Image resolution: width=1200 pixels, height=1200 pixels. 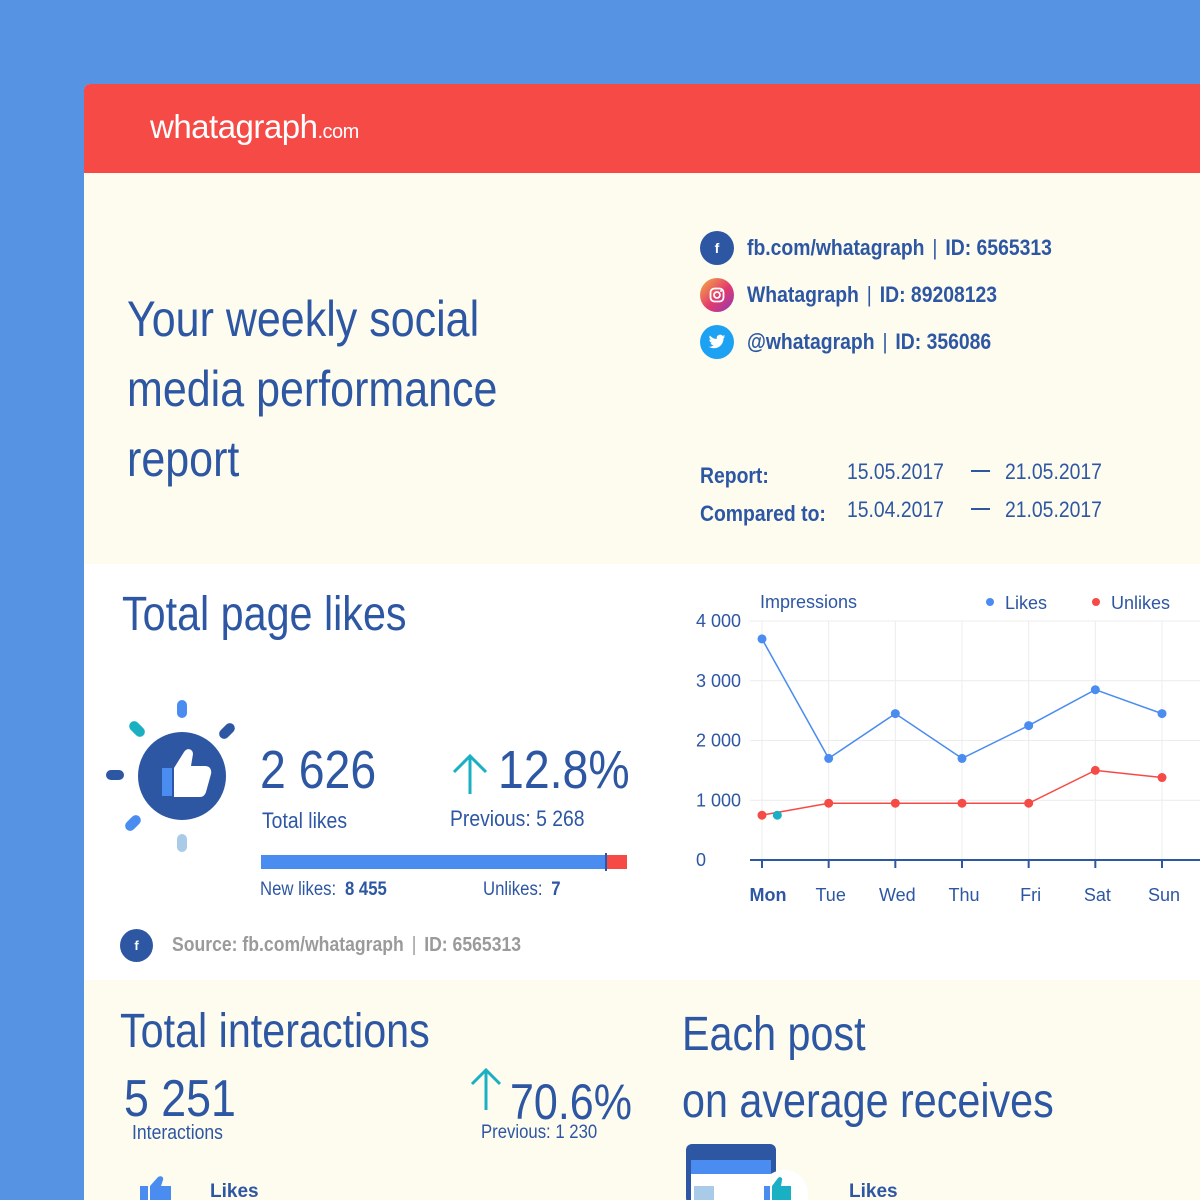 What do you see at coordinates (803, 294) in the screenshot?
I see `account-name: Whatagraph` at bounding box center [803, 294].